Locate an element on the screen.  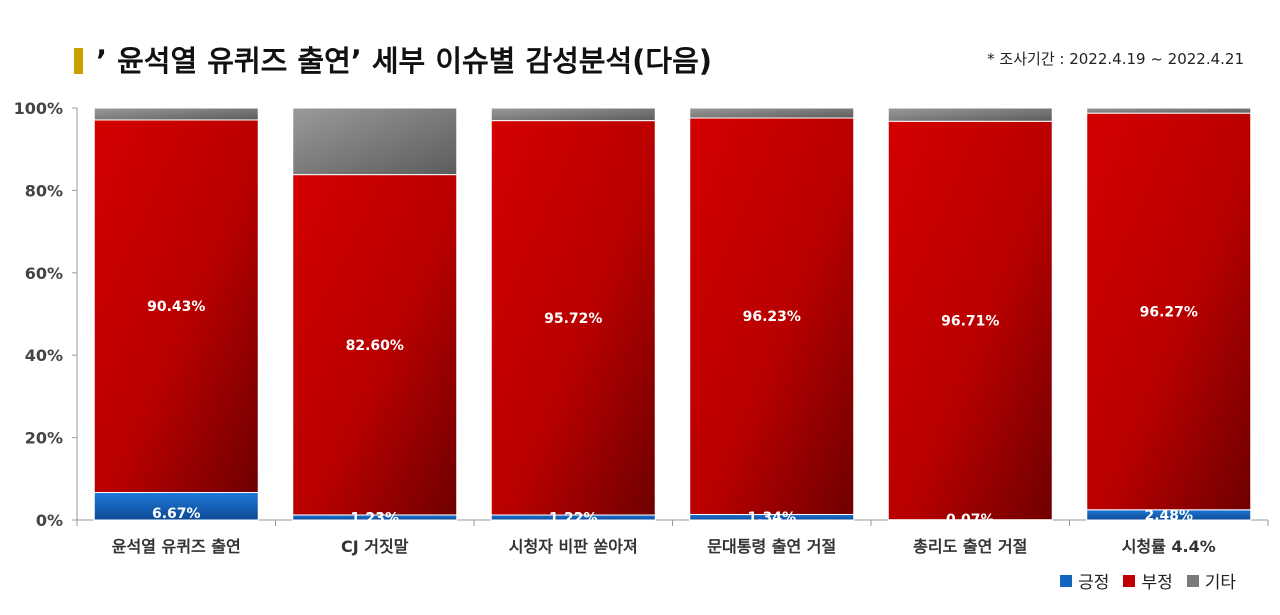
y-tick-label: 40% is located at coordinates (44, 355).